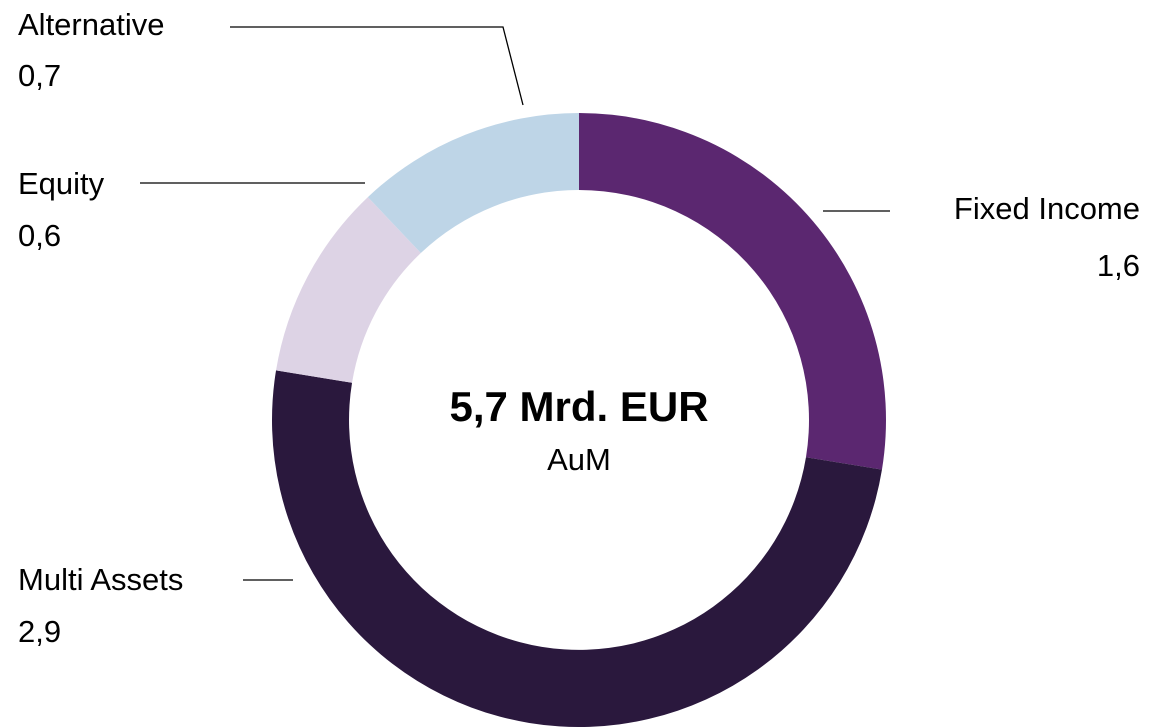 This screenshot has height=727, width=1150. I want to click on leader-line, so click(377, 66).